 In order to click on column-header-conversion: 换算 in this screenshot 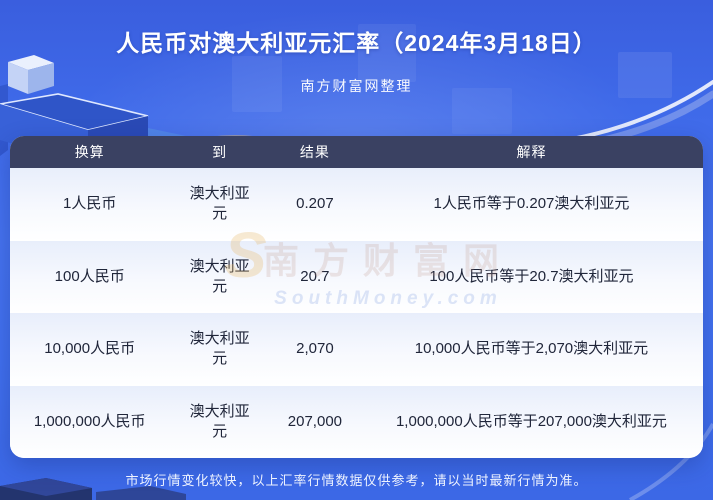, I will do `click(89, 152)`.